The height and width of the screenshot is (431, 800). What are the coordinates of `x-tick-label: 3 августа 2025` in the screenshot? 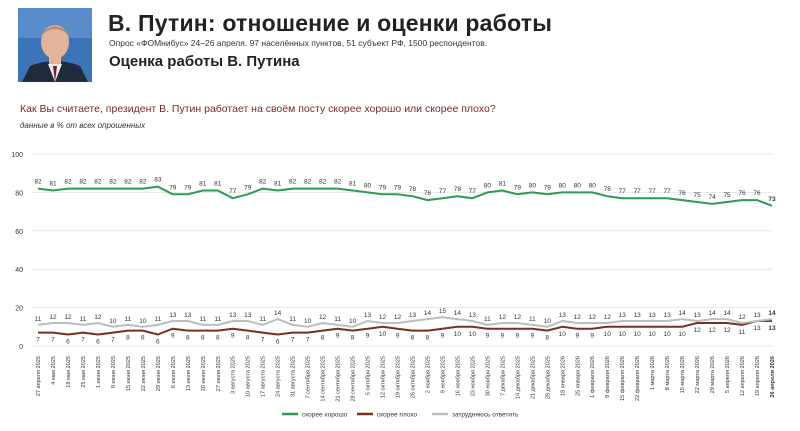 It's located at (234, 375).